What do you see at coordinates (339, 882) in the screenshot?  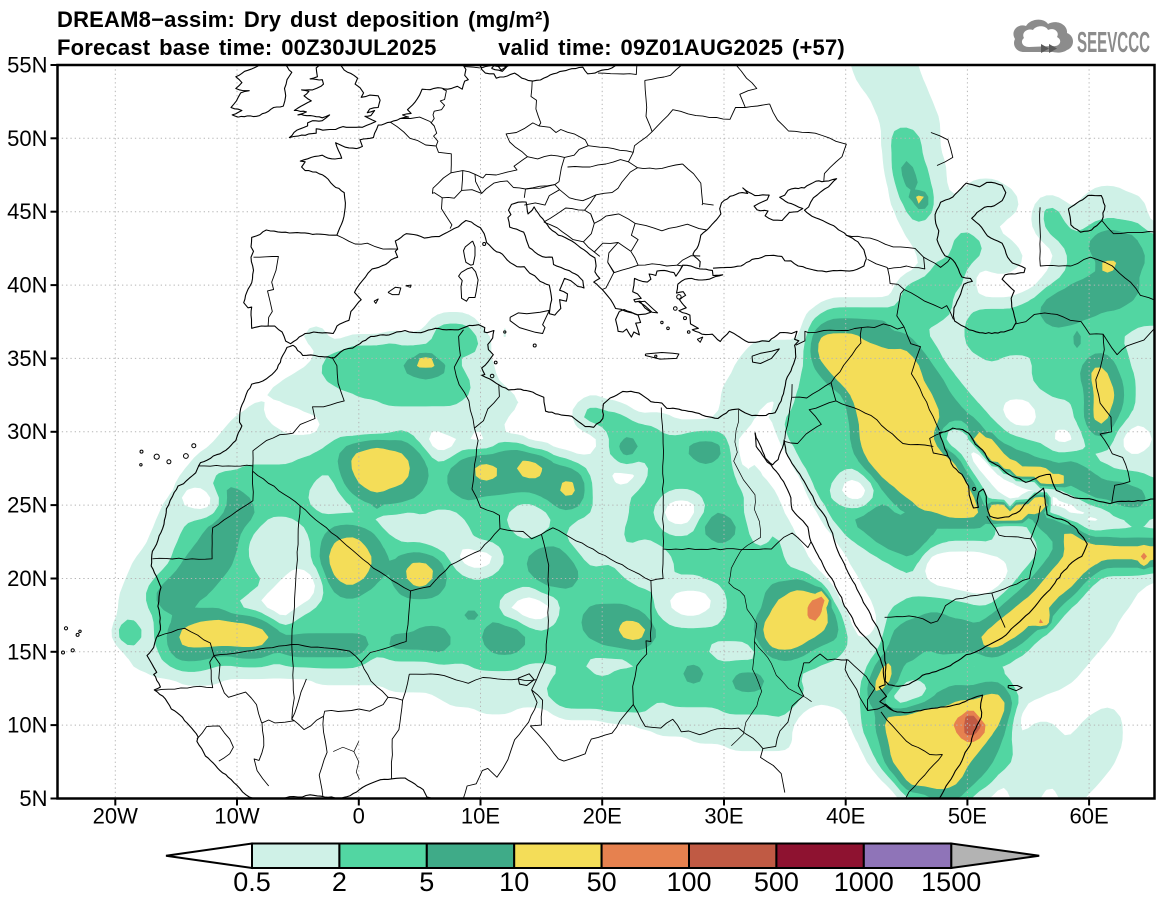 I see `svg-text: 2` at bounding box center [339, 882].